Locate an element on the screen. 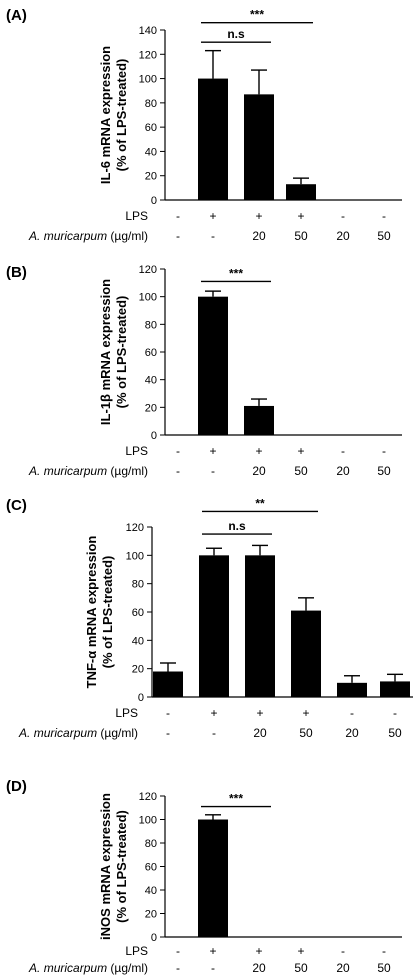 This screenshot has width=414, height=977. y-axis-label: iNOS mRNA expression(% of LPS-treated) is located at coordinates (113, 866).